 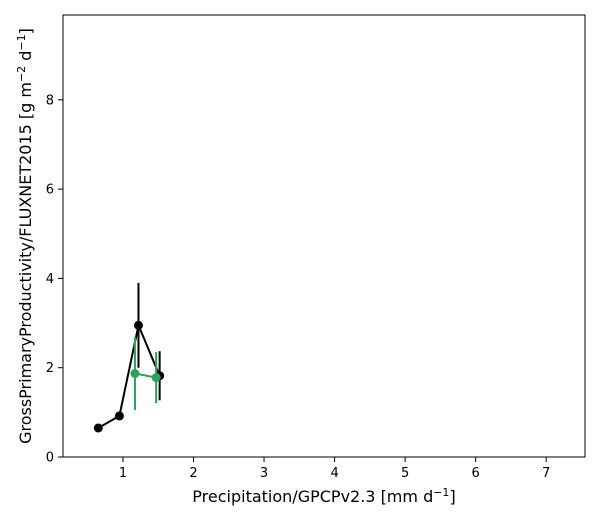 What do you see at coordinates (129, 375) in the screenshot?
I see `series-line` at bounding box center [129, 375].